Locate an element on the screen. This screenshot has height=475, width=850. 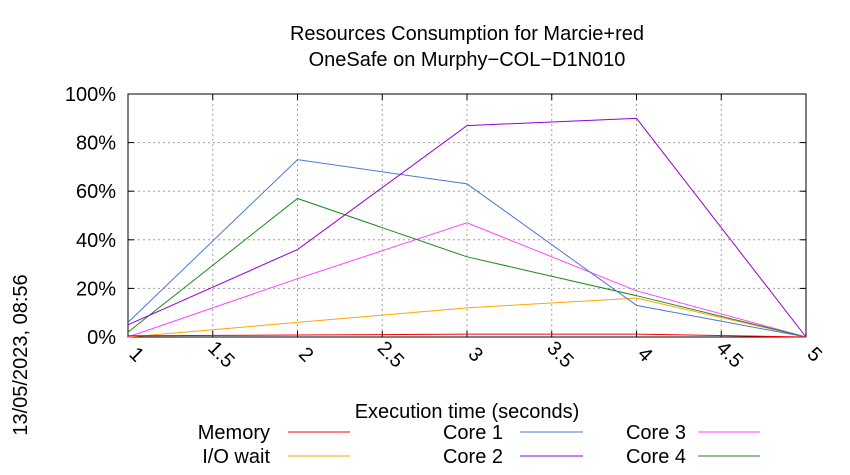
x-tick-label: 5 is located at coordinates (814, 354).